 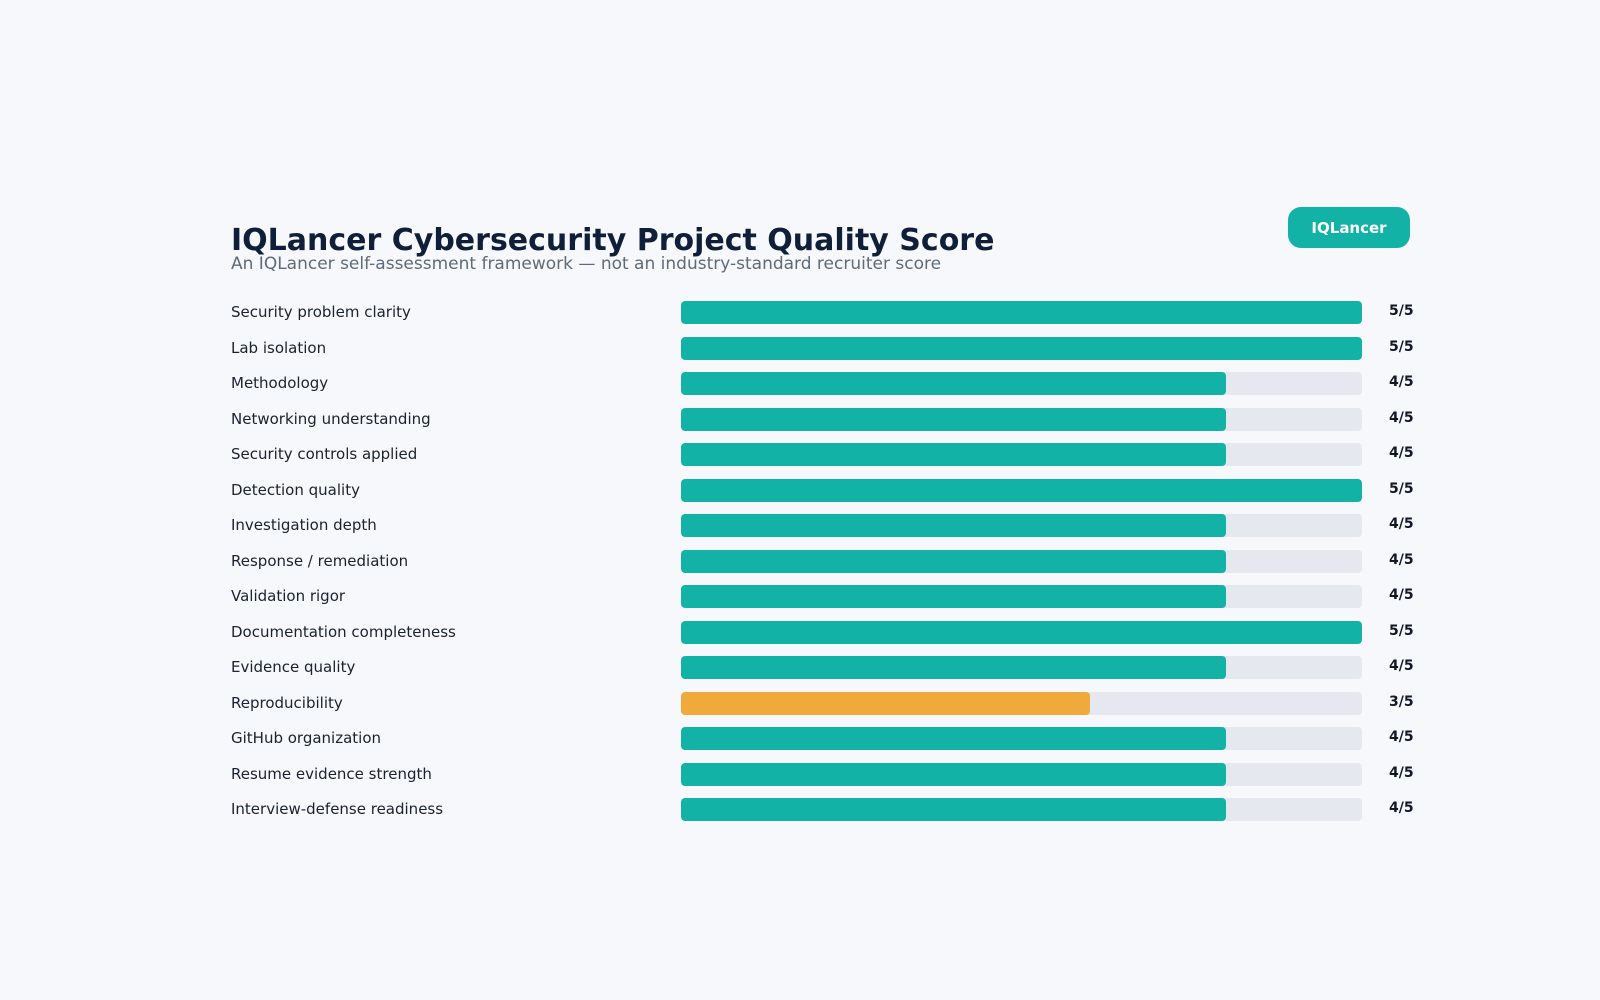 I want to click on bar-label: Interview-defense readiness, so click(x=337, y=809).